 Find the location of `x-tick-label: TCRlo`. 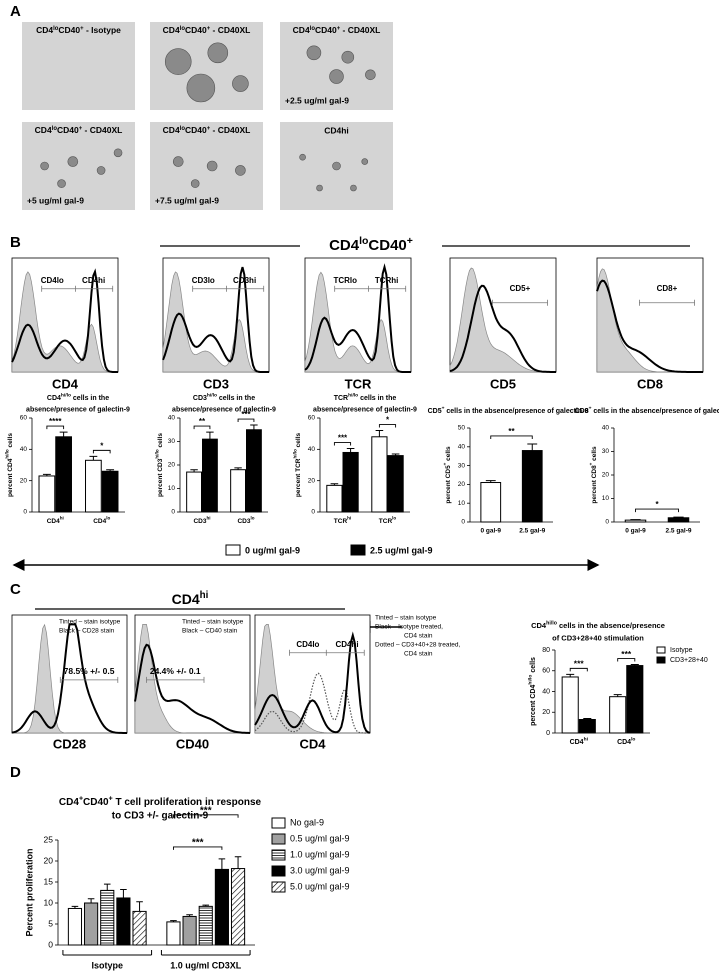

x-tick-label: TCRlo is located at coordinates (388, 520).